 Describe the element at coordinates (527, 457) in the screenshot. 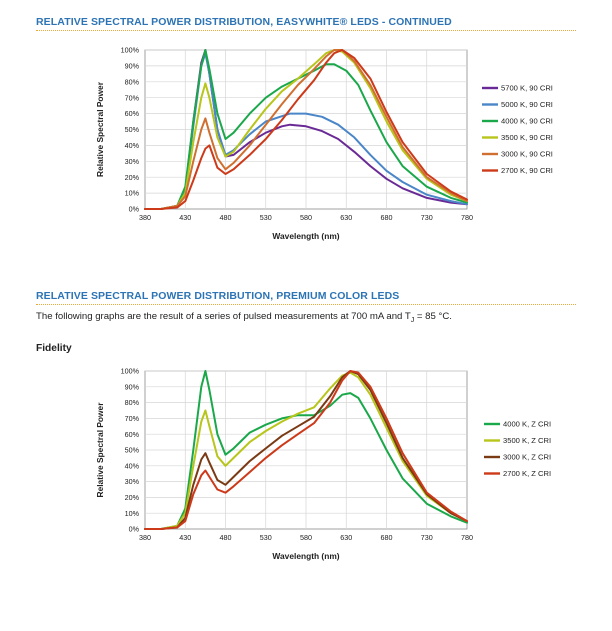

I see `legend-label: 3000 K, Z CRI` at that location.